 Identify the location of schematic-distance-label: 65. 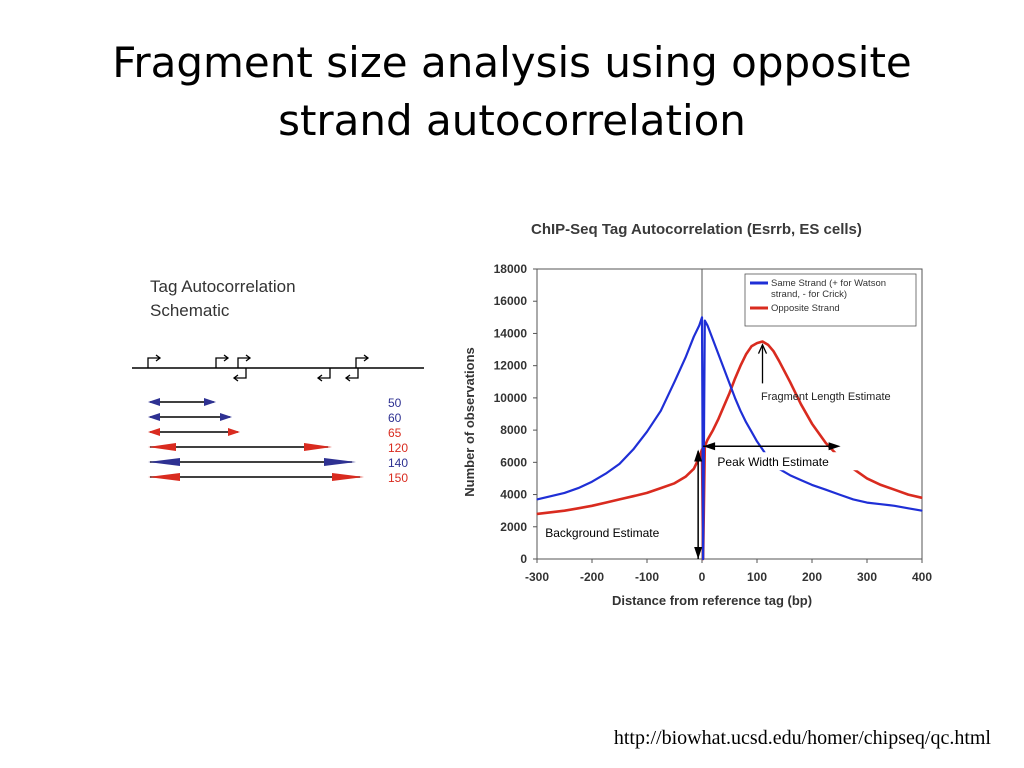
(395, 433).